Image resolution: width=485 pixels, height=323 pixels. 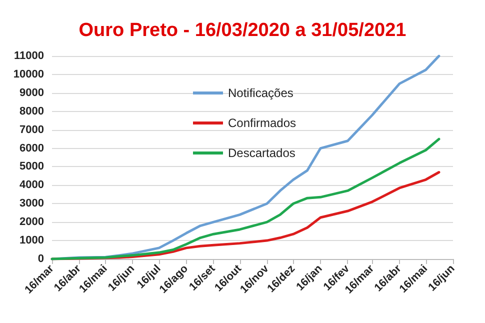 I want to click on y-tick-label: 11000, so click(x=29, y=56).